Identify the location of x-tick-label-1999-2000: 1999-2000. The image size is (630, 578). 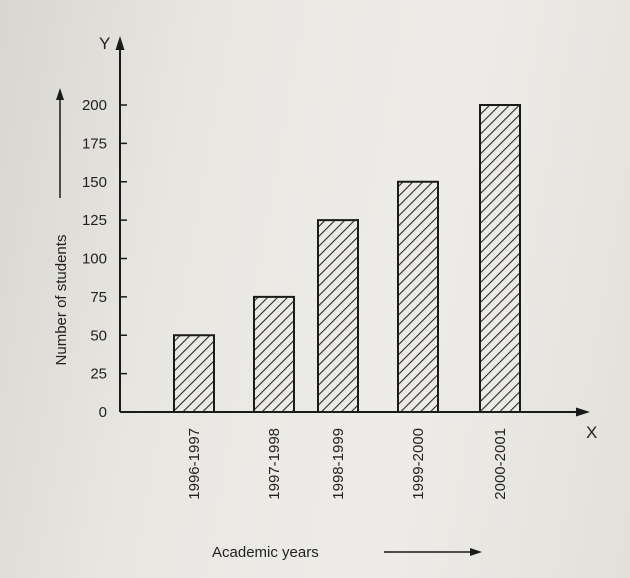
(418, 464).